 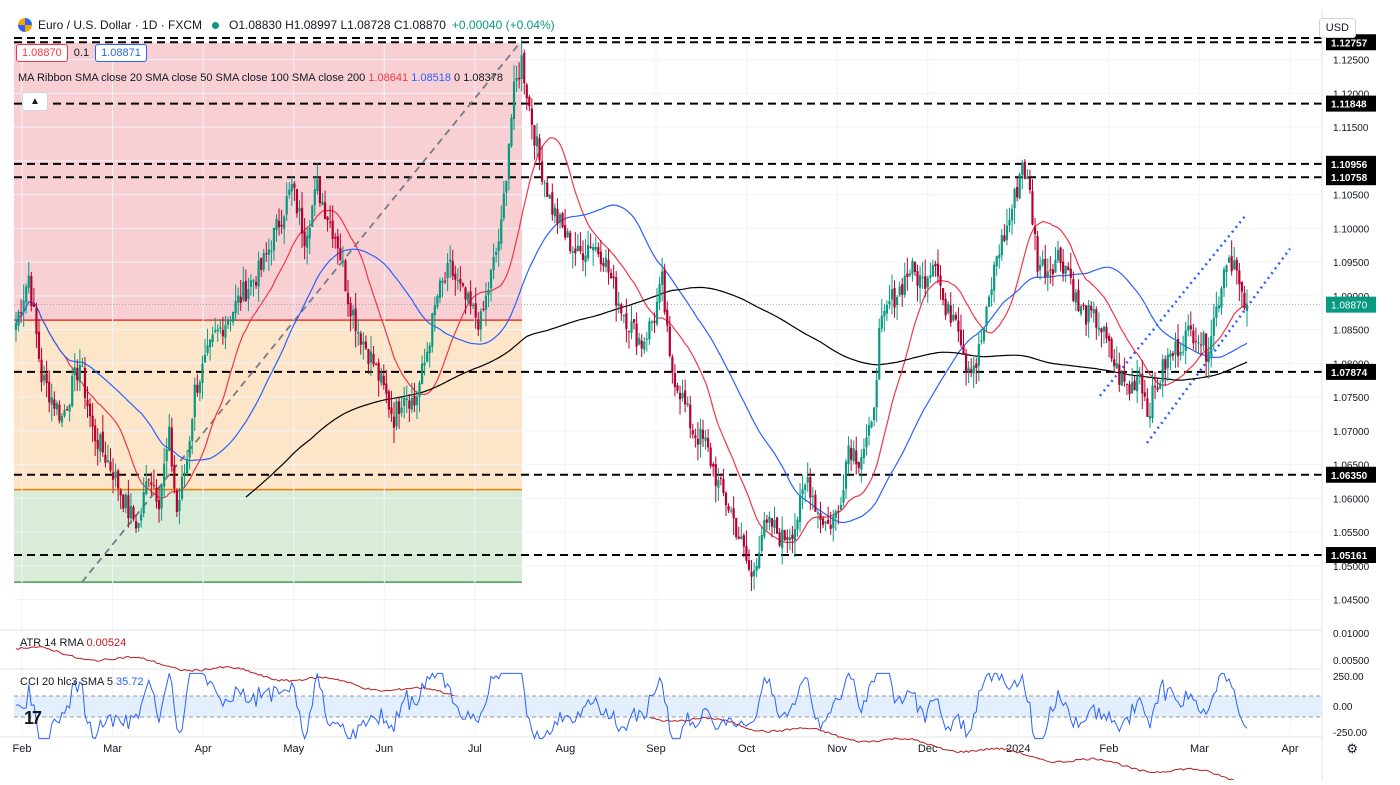 What do you see at coordinates (1172, 306) in the screenshot?
I see `channel-upper-line` at bounding box center [1172, 306].